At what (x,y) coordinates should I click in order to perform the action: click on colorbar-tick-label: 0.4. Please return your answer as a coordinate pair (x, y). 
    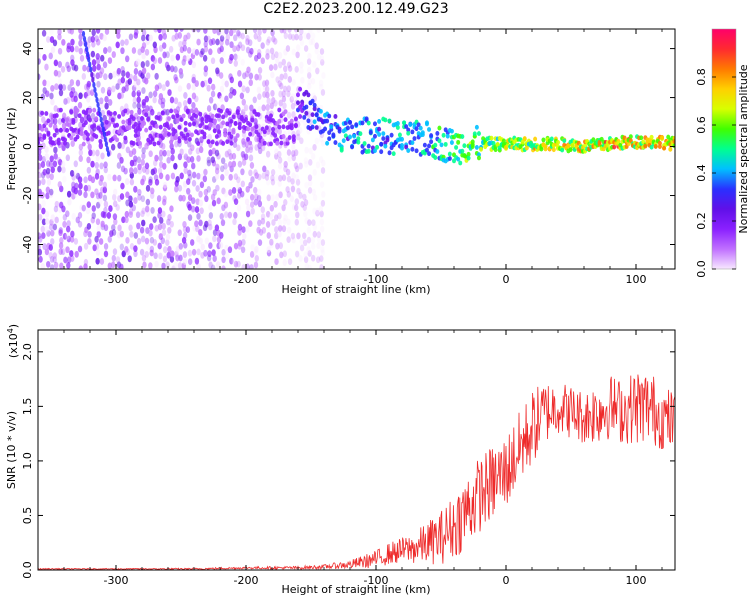
    Looking at the image, I should click on (701, 173).